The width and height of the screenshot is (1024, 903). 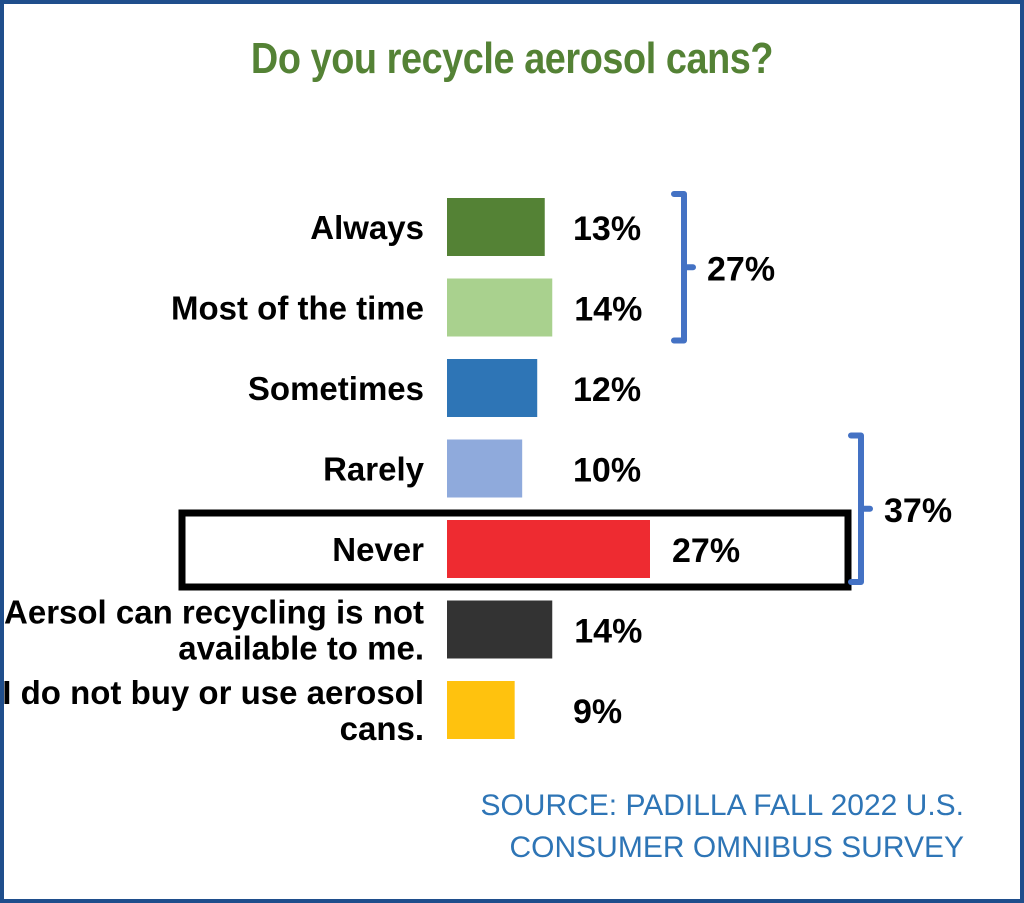 I want to click on category-label-6-line-1: Aersol can recycling is not, so click(x=214, y=612).